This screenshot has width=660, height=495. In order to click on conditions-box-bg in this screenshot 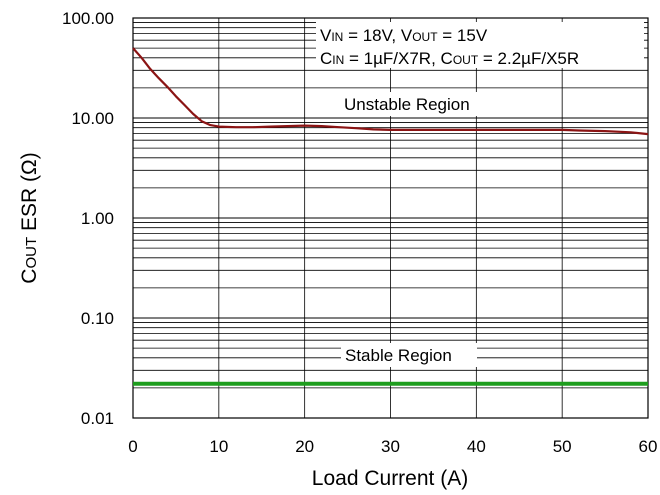, I will do `click(480, 45)`.